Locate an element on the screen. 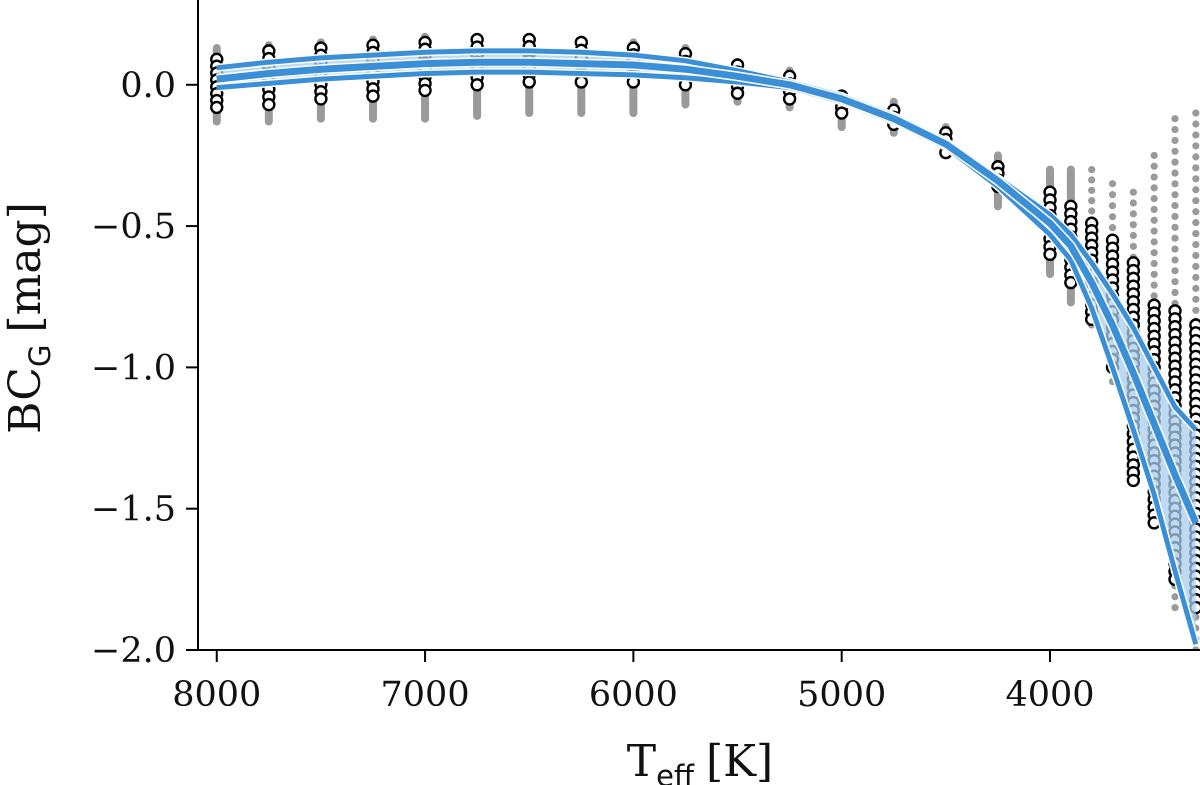 The height and width of the screenshot is (785, 1200). y-tick-label: −1.0 is located at coordinates (133, 368).